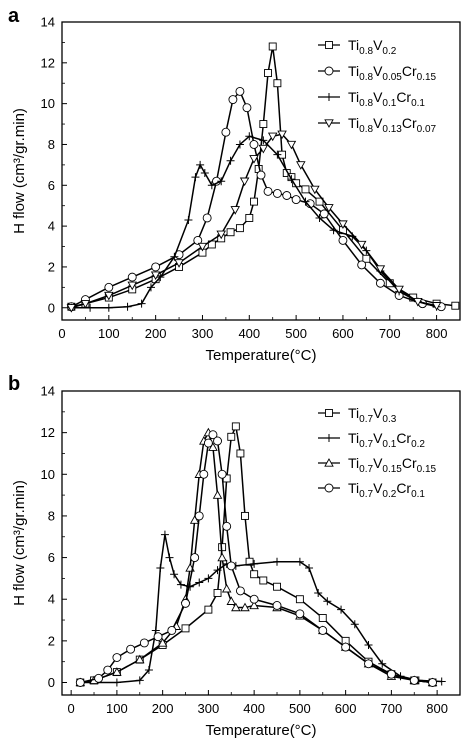 This screenshot has height=739, width=474. What do you see at coordinates (357, 415) in the screenshot?
I see `legend-item: Ti0.7V0.3` at bounding box center [357, 415].